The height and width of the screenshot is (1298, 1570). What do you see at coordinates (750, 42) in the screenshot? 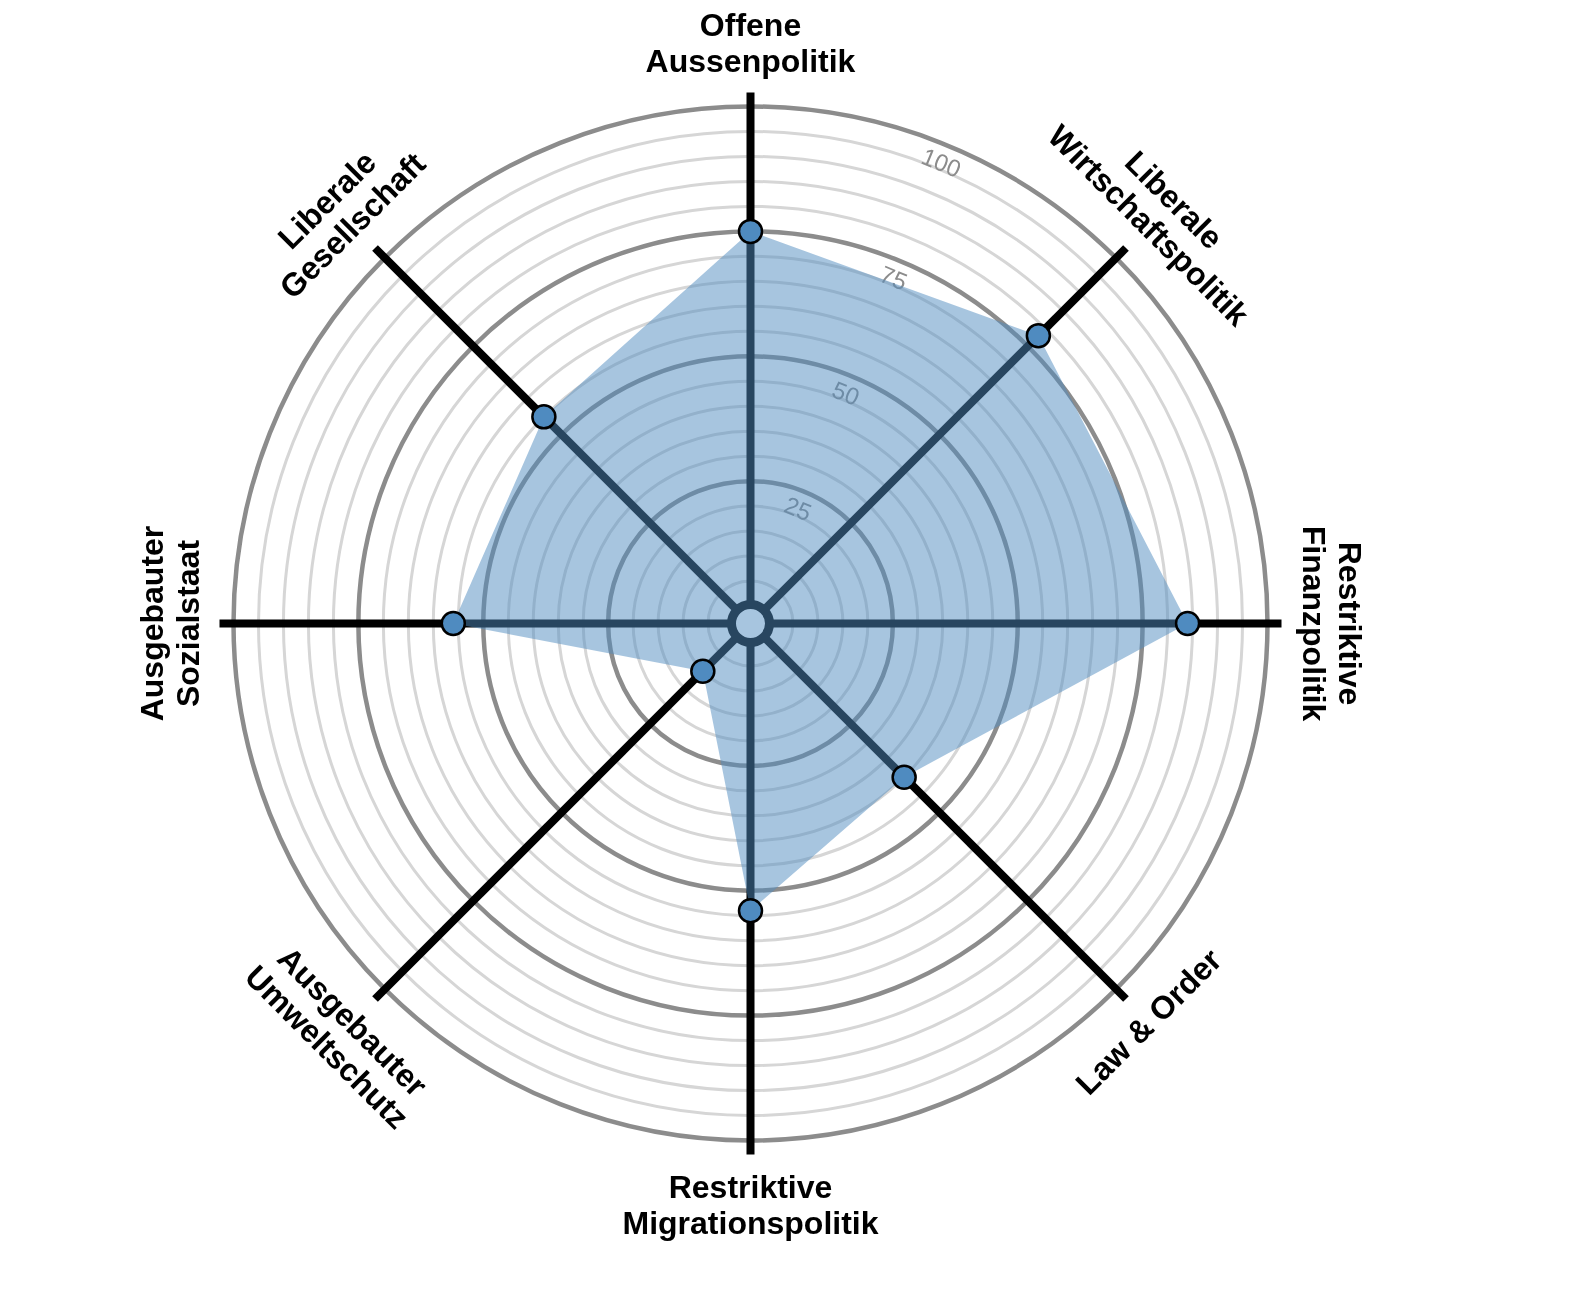
I see `spoke-label: Offene Aussenpolitik` at bounding box center [750, 42].